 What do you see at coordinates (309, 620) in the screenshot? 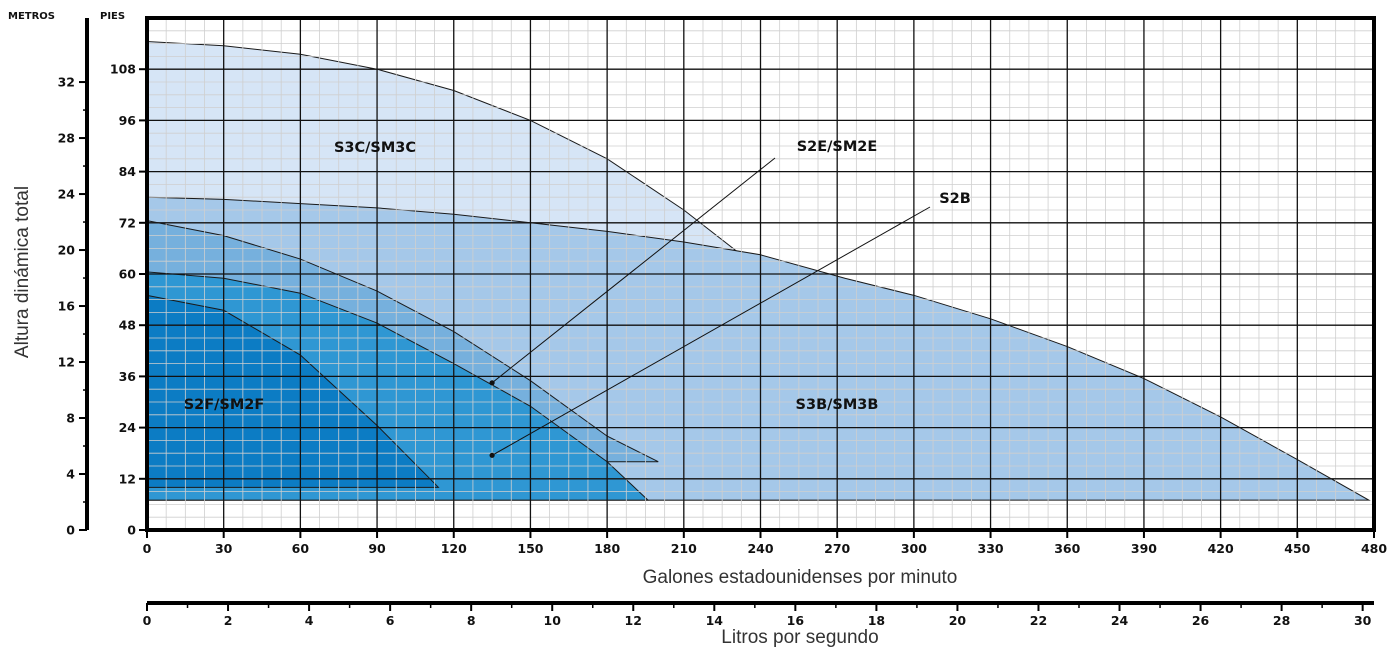
I see `lps-tick-label: 4` at bounding box center [309, 620].